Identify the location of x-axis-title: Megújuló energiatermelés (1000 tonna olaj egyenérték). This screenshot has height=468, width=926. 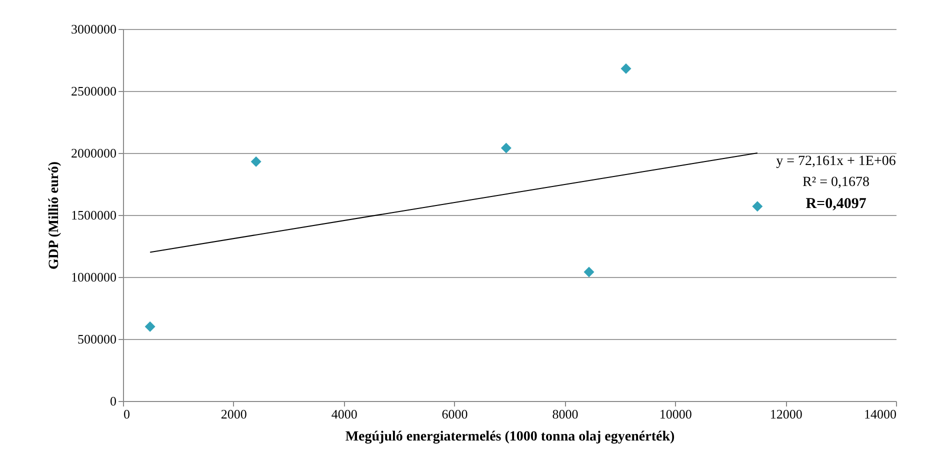
(510, 437).